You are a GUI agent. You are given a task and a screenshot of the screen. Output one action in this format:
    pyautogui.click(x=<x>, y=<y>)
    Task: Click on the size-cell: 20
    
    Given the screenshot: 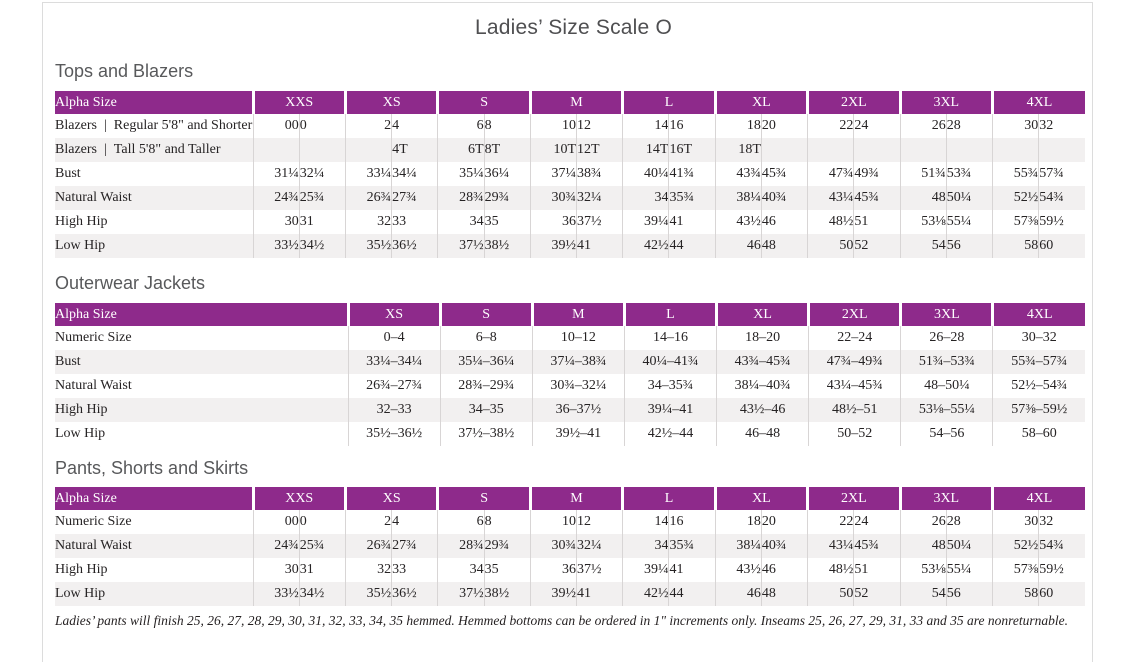 What is the action you would take?
    pyautogui.click(x=784, y=126)
    